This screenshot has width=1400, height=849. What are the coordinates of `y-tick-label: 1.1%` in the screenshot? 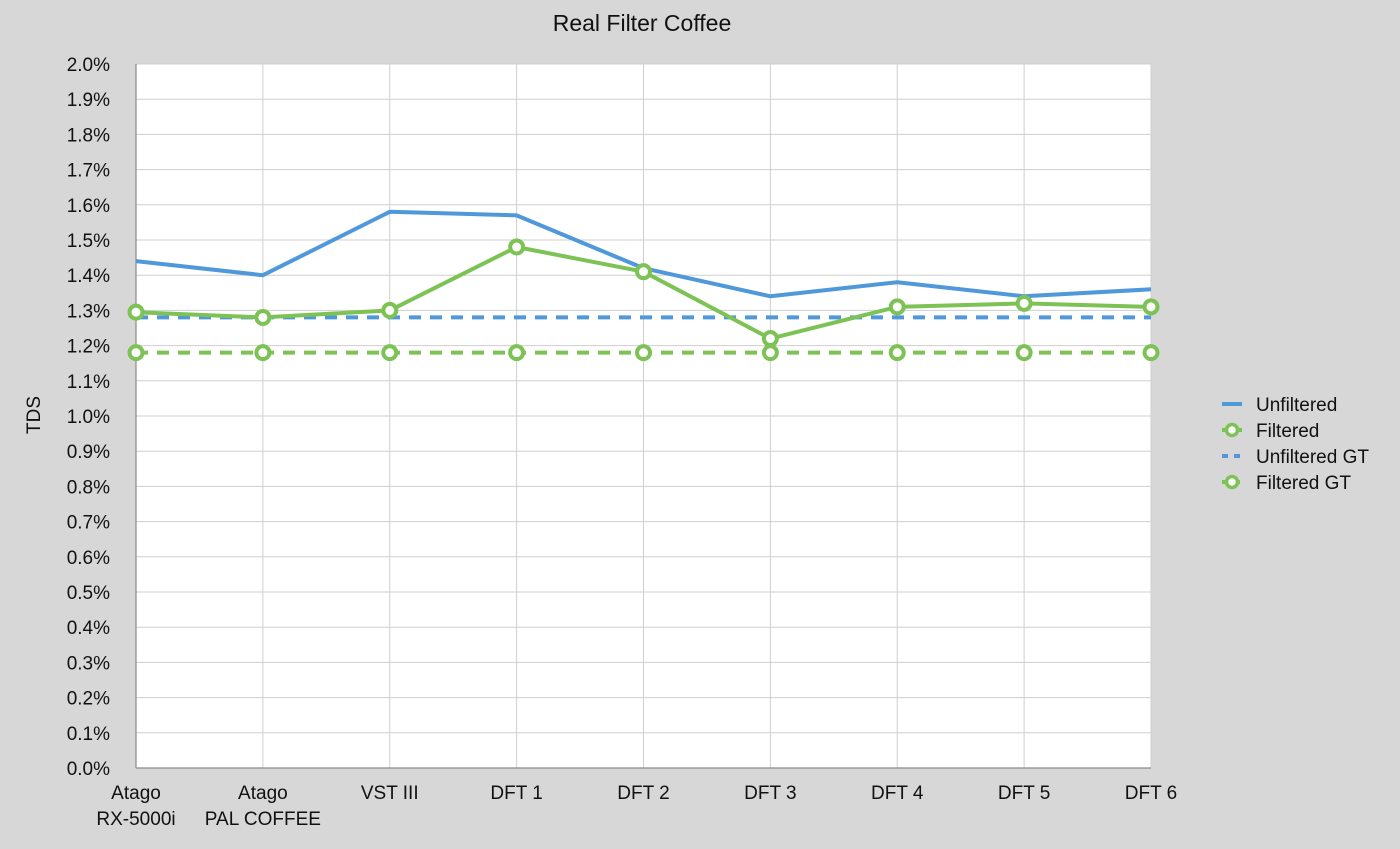 It's located at (88, 382).